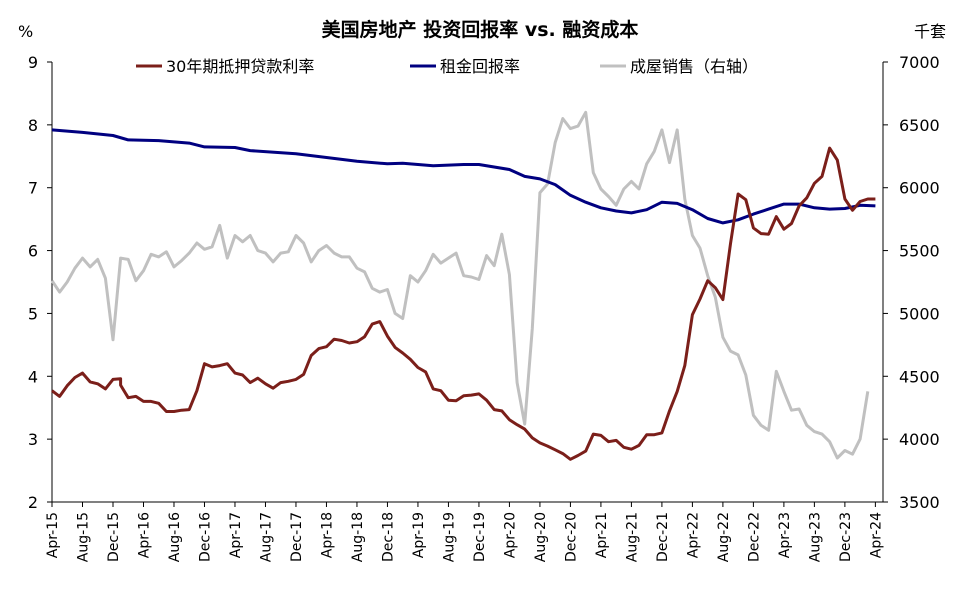 This screenshot has height=611, width=973. What do you see at coordinates (480, 537) in the screenshot?
I see `x-tick-label: Dec-19` at bounding box center [480, 537].